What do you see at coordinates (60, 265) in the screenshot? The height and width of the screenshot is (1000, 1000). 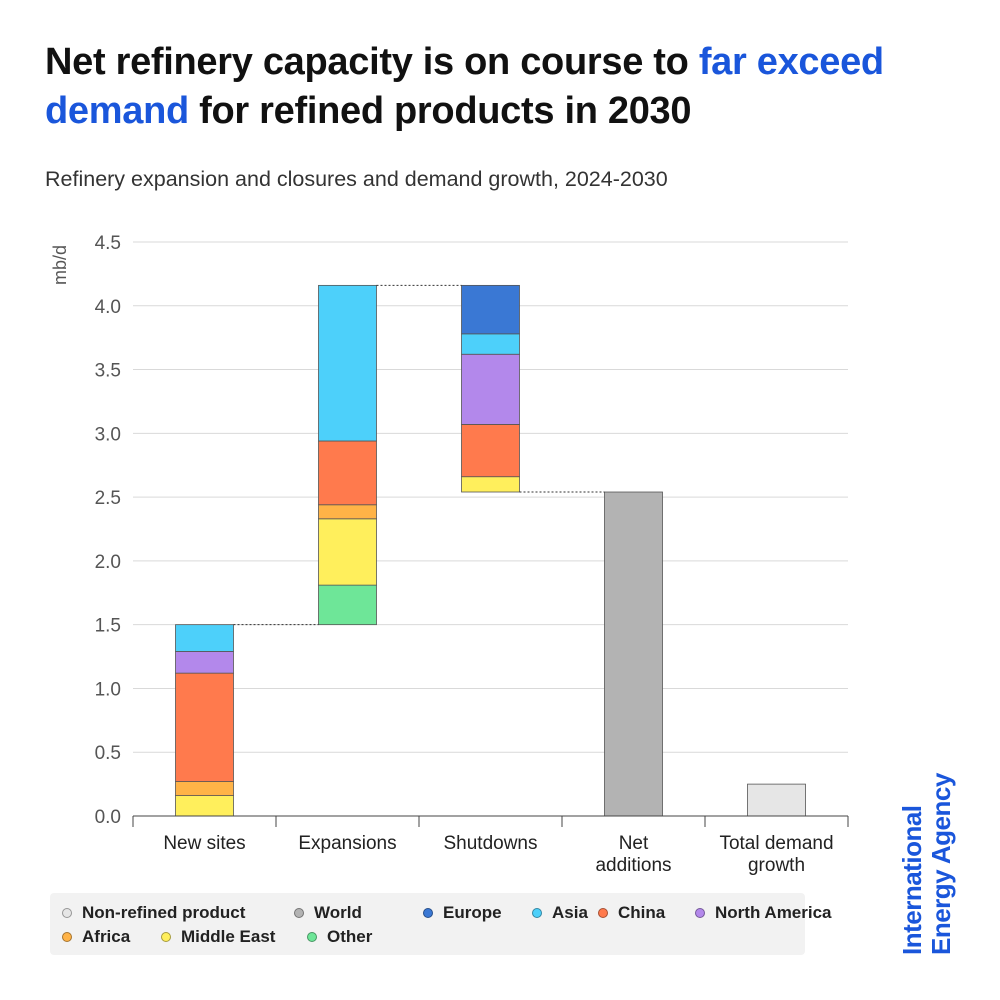 I see `y-axis-label: mb/d` at bounding box center [60, 265].